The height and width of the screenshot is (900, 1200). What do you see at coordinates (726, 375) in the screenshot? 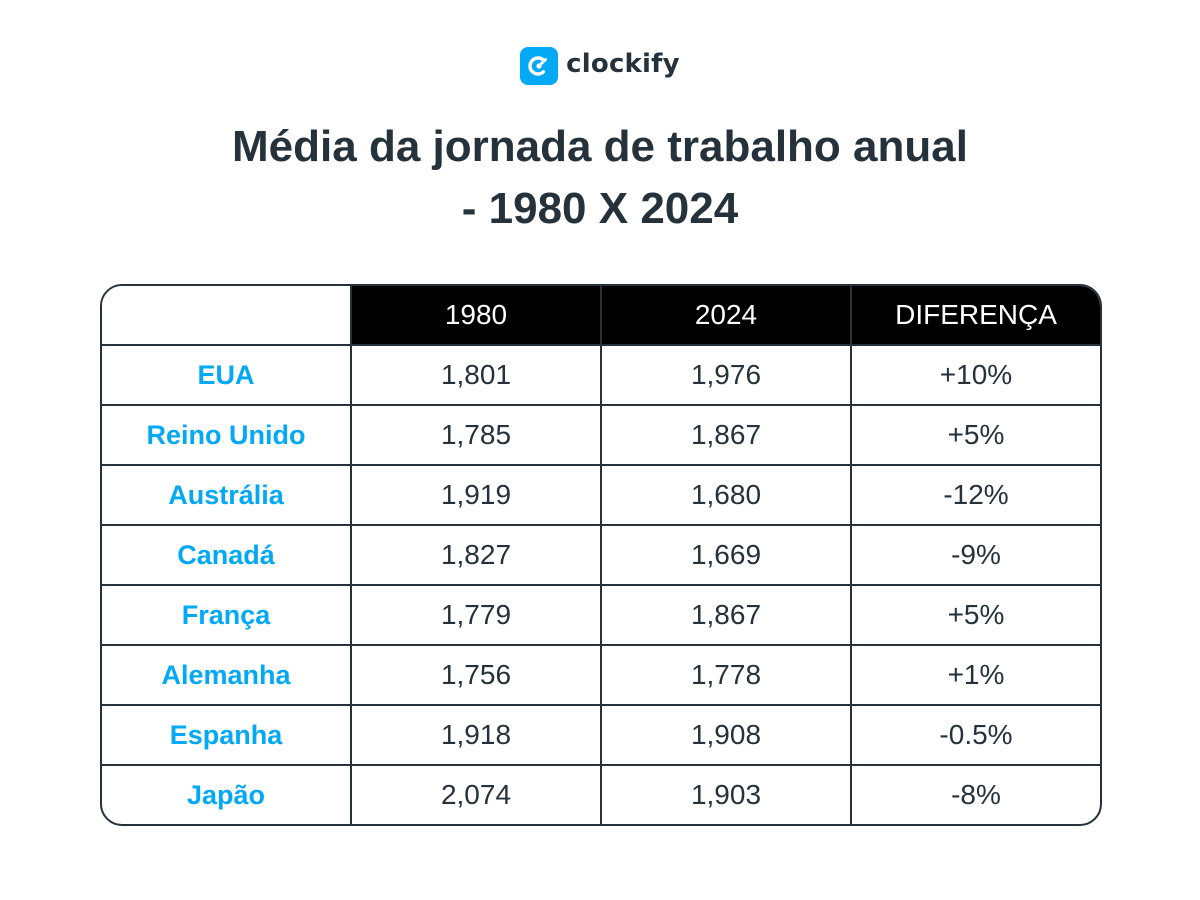
I see `value-2024-cell: 1,976` at bounding box center [726, 375].